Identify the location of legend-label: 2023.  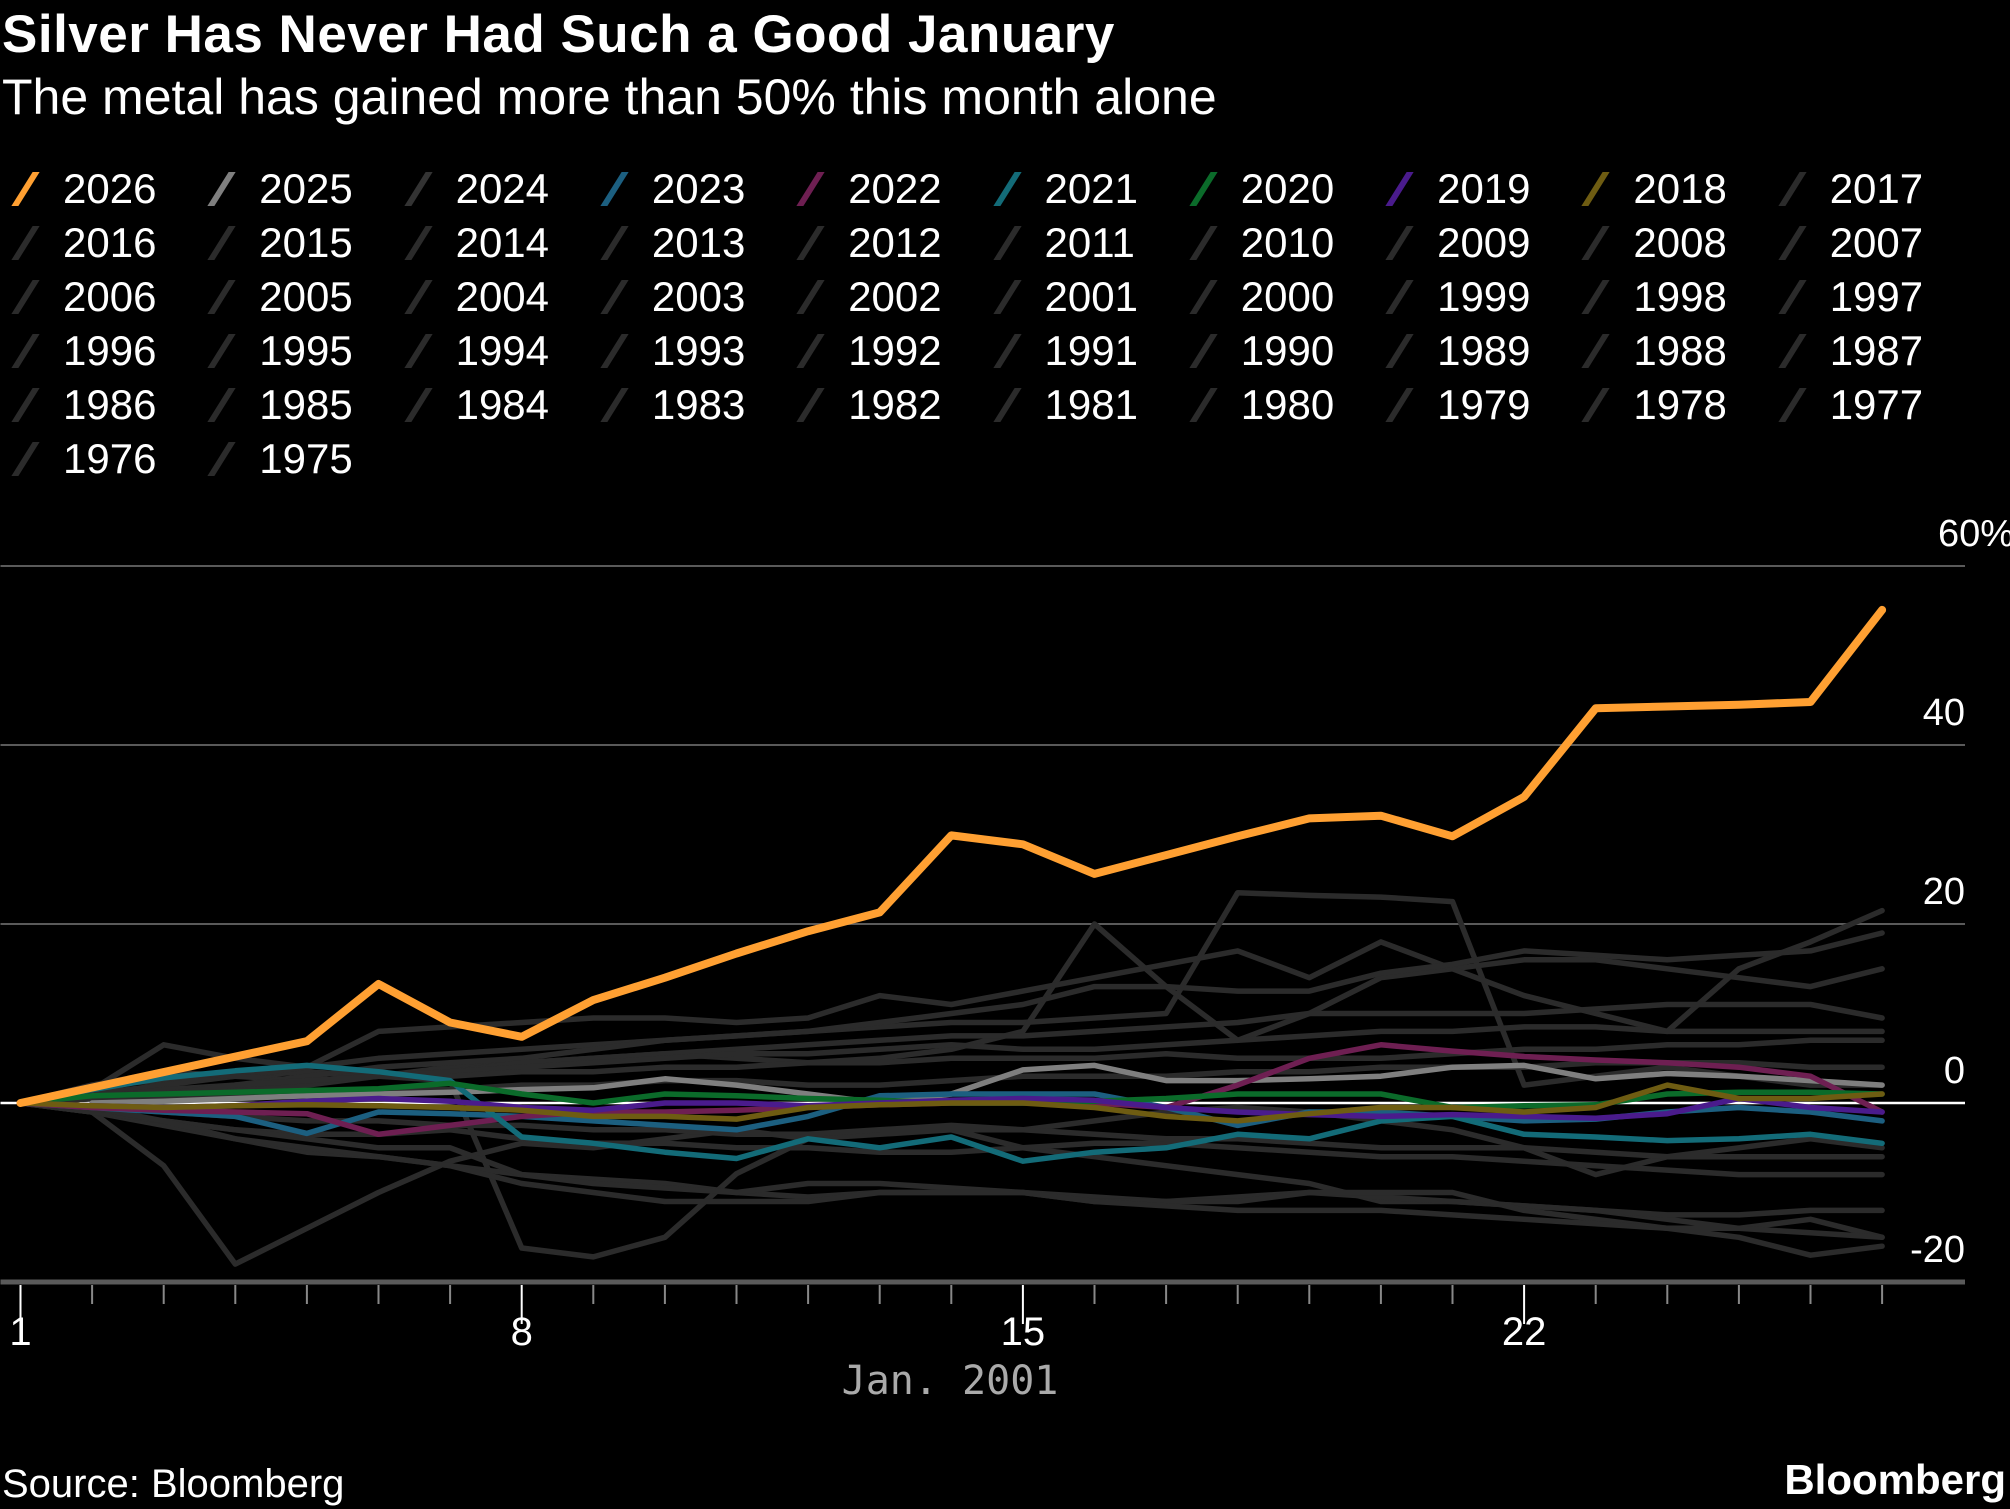
(698, 188).